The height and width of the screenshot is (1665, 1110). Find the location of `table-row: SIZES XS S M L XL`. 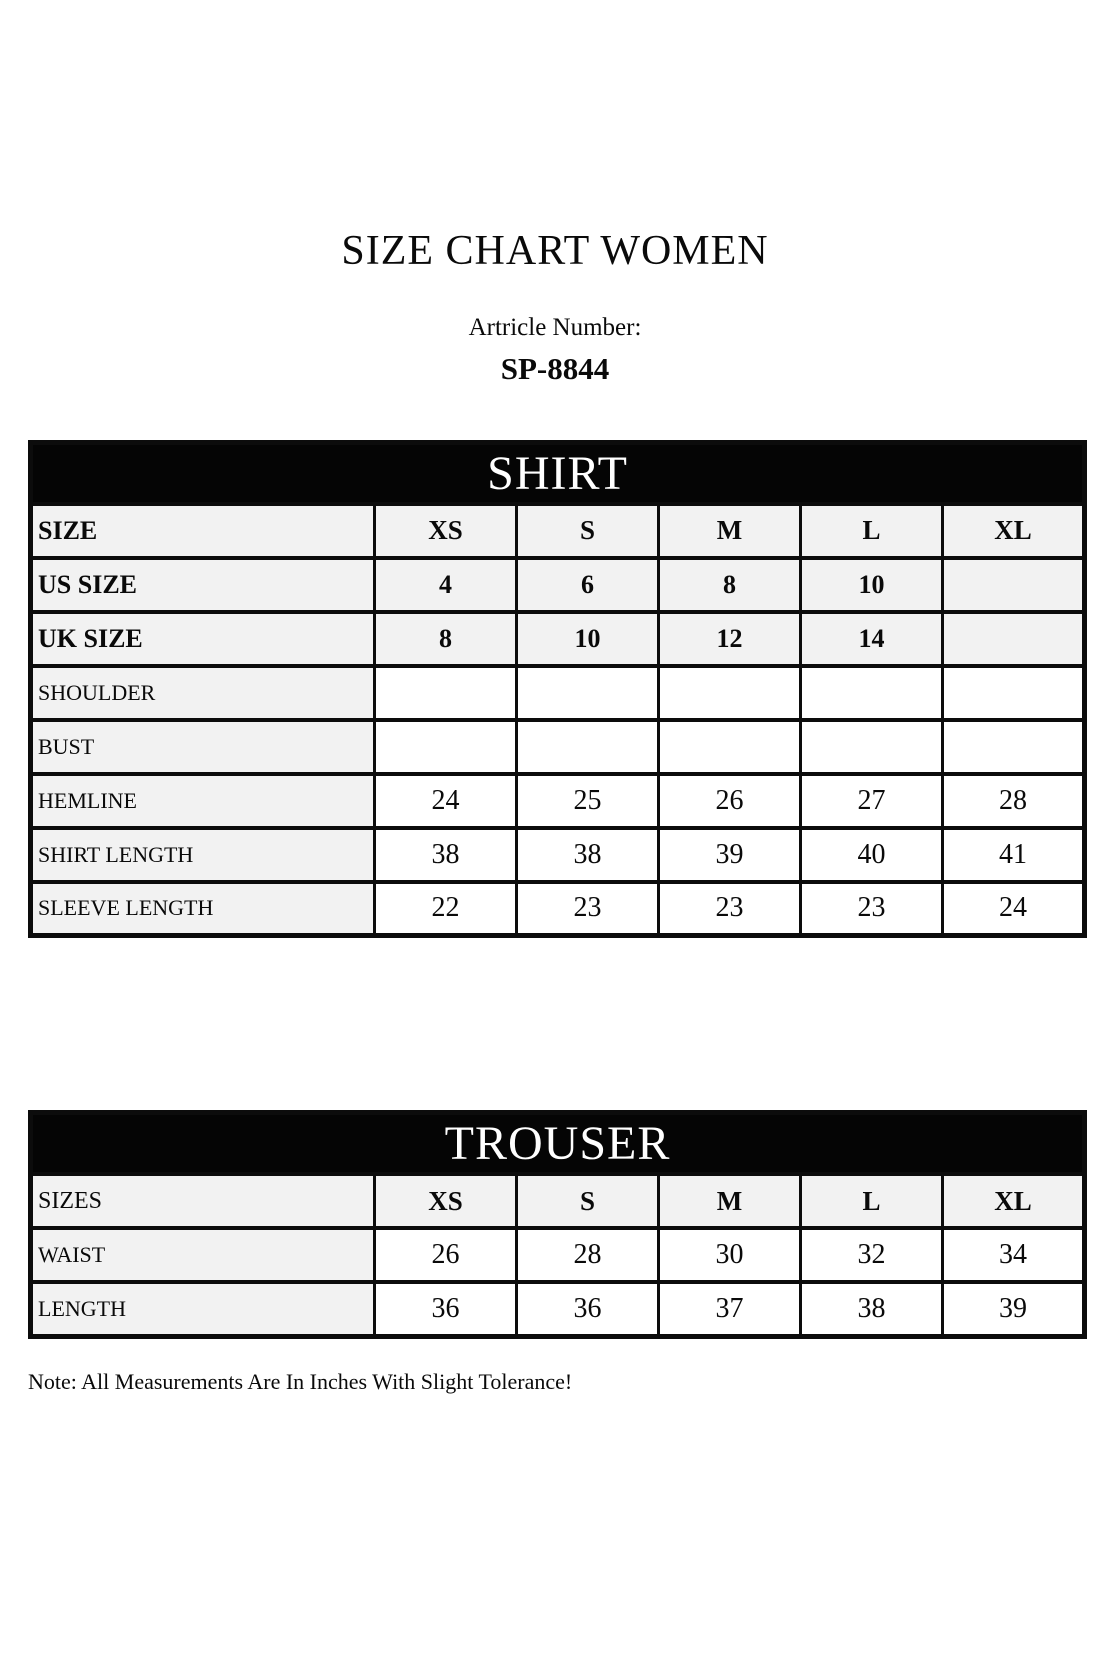

table-row: SIZES XS S M L XL is located at coordinates (558, 1201).